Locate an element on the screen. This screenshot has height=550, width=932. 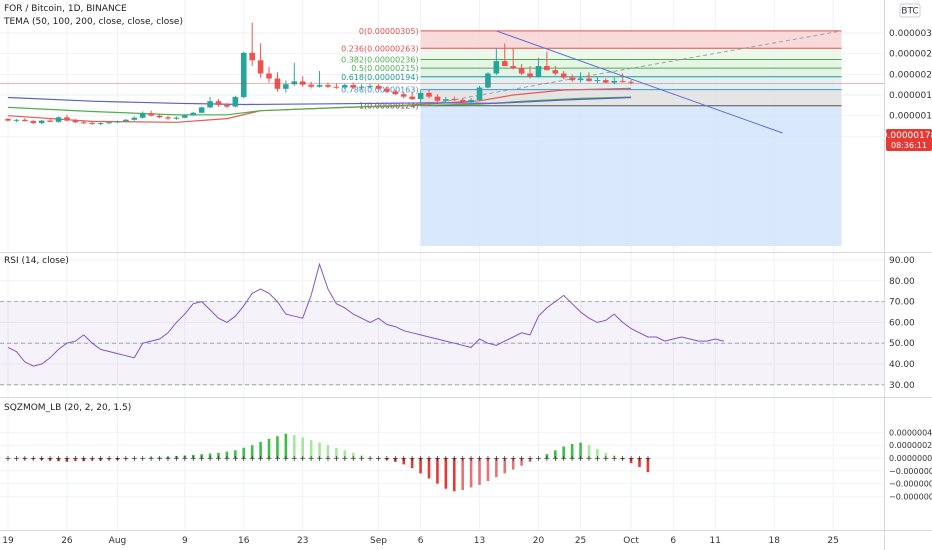
time-scale: 19 26 Aug 9 16 23 Sep 6 13 20 25 Oct 6 11 18 25 is located at coordinates (420, 541).